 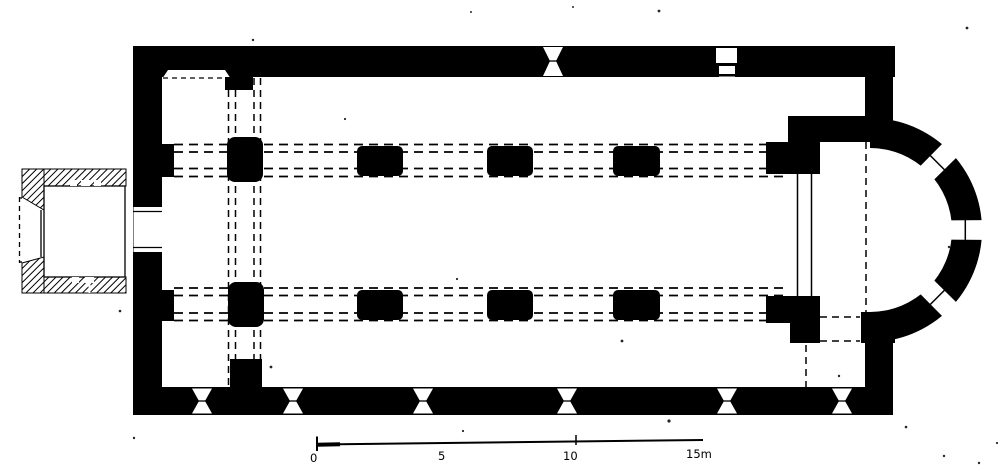 I want to click on tower-west-wall-upper, so click(x=33, y=189).